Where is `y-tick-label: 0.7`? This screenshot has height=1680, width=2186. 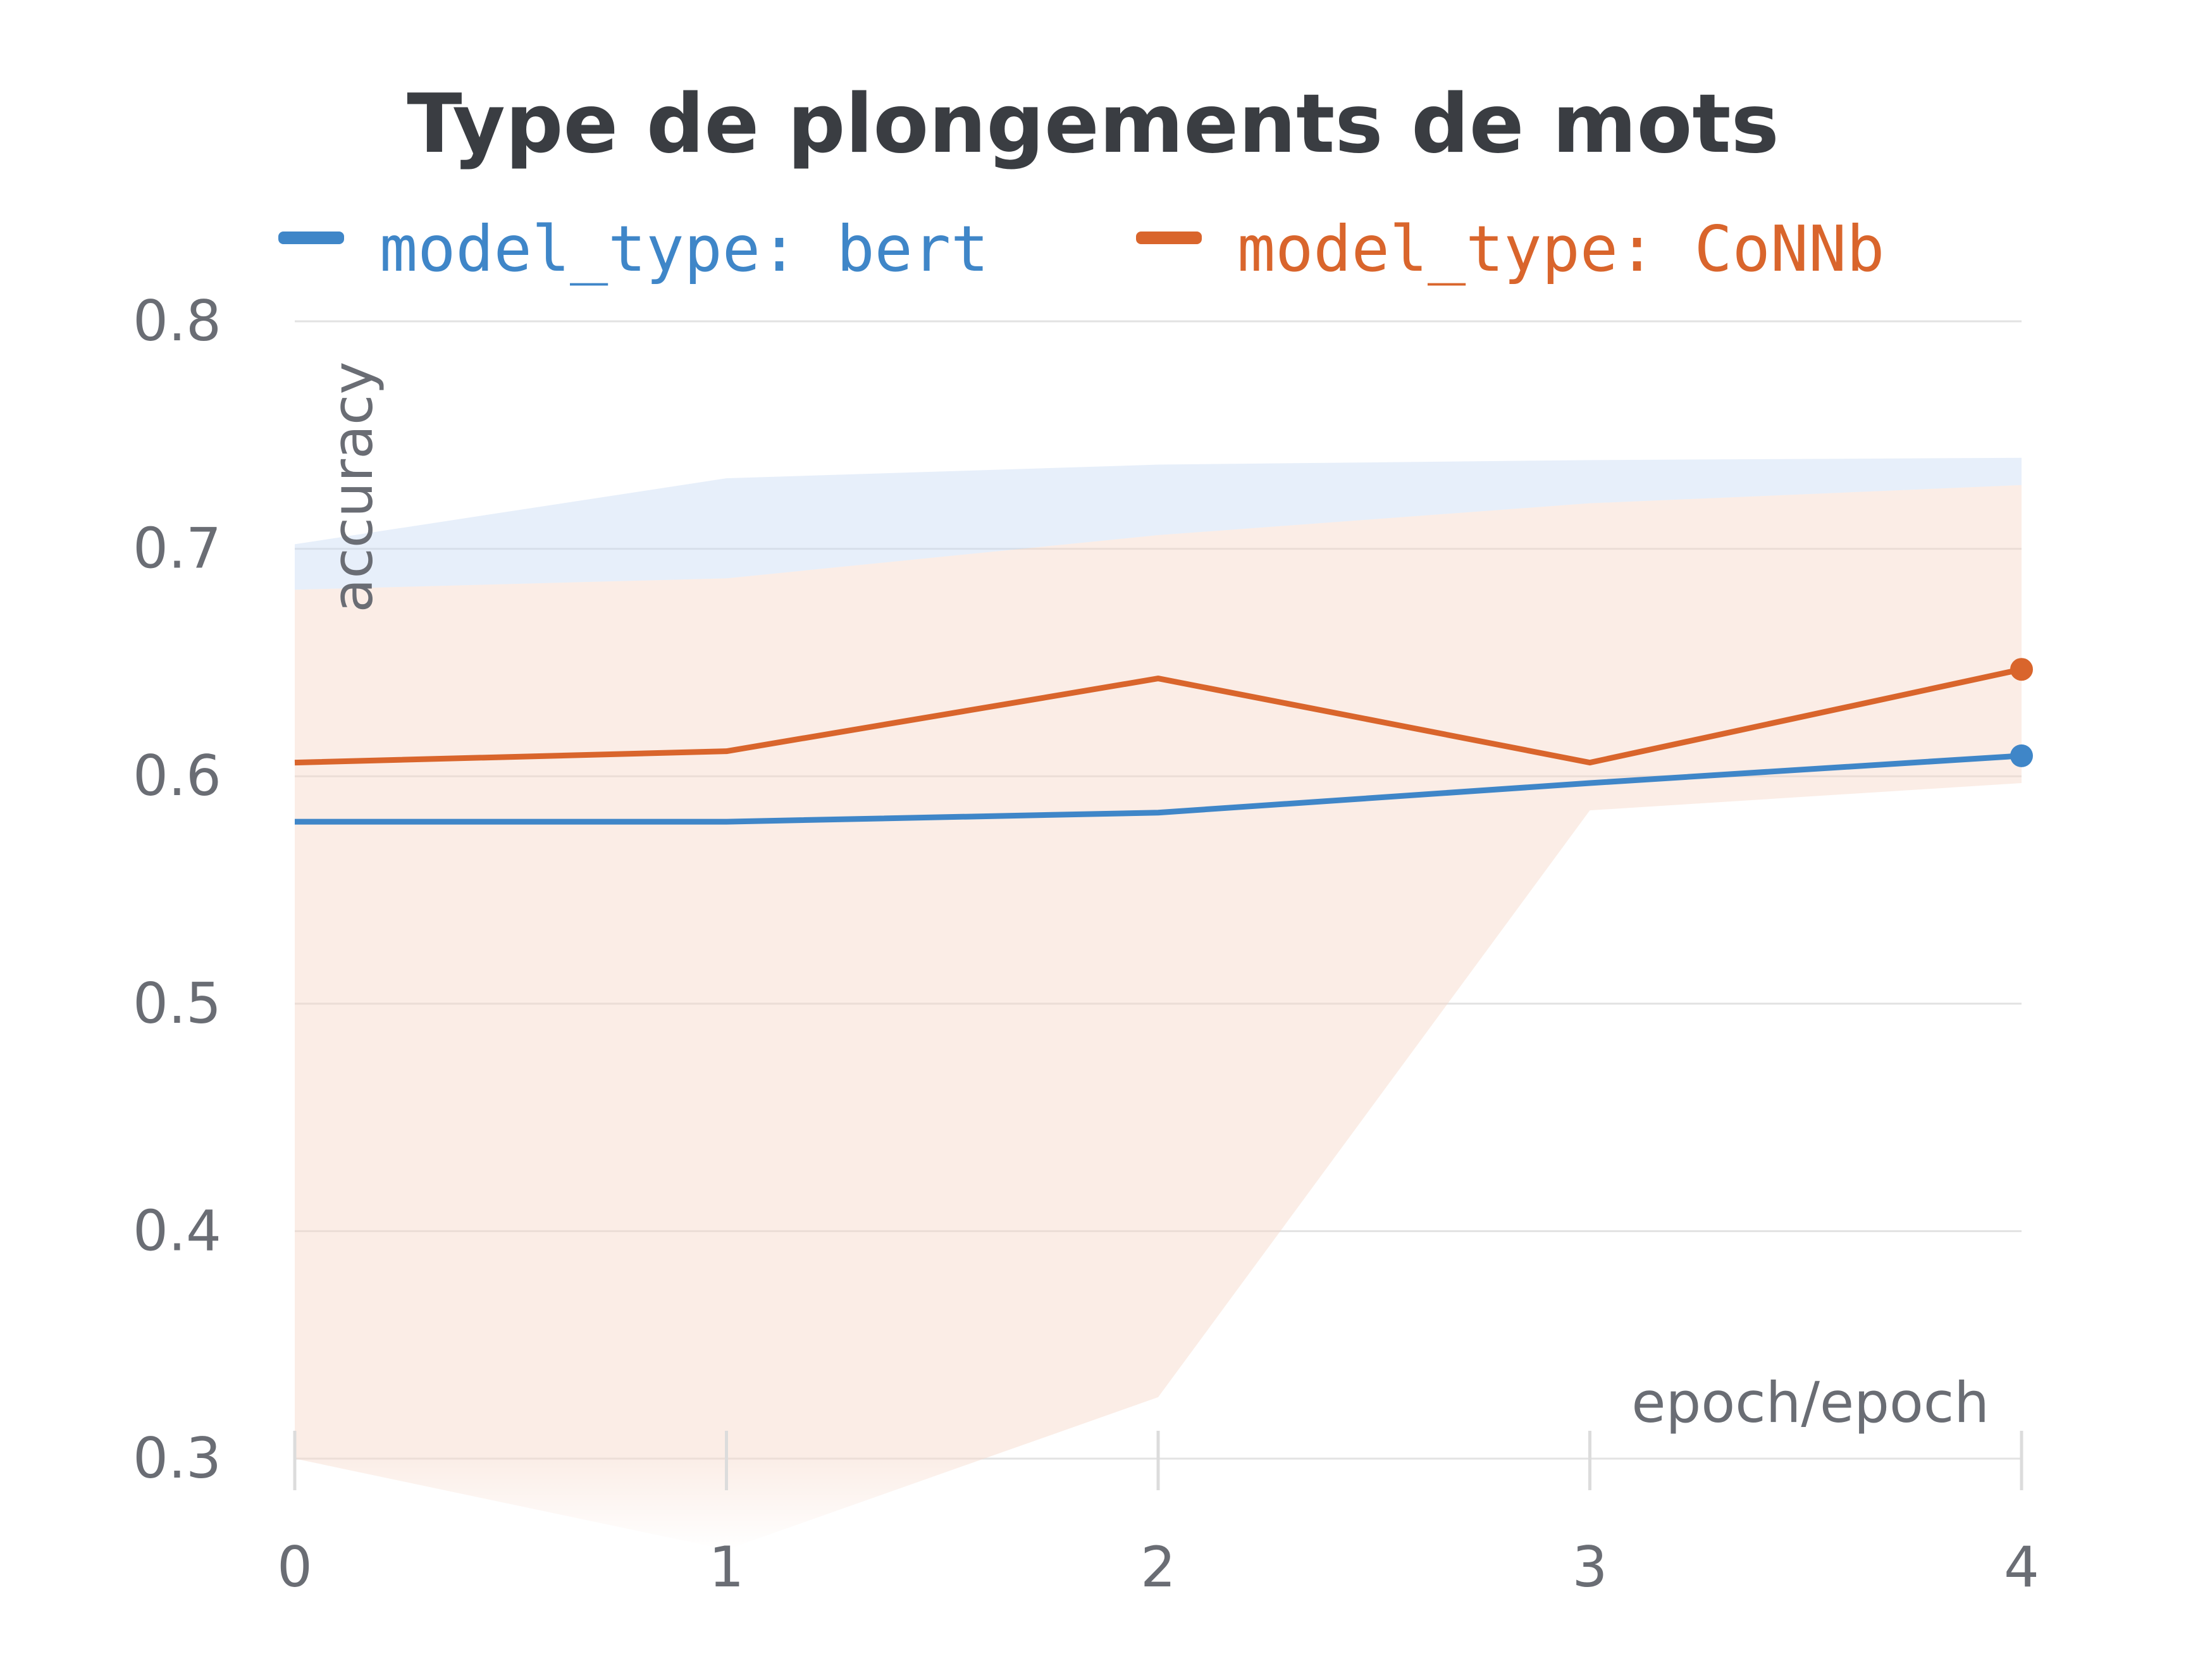 y-tick-label: 0.7 is located at coordinates (177, 548).